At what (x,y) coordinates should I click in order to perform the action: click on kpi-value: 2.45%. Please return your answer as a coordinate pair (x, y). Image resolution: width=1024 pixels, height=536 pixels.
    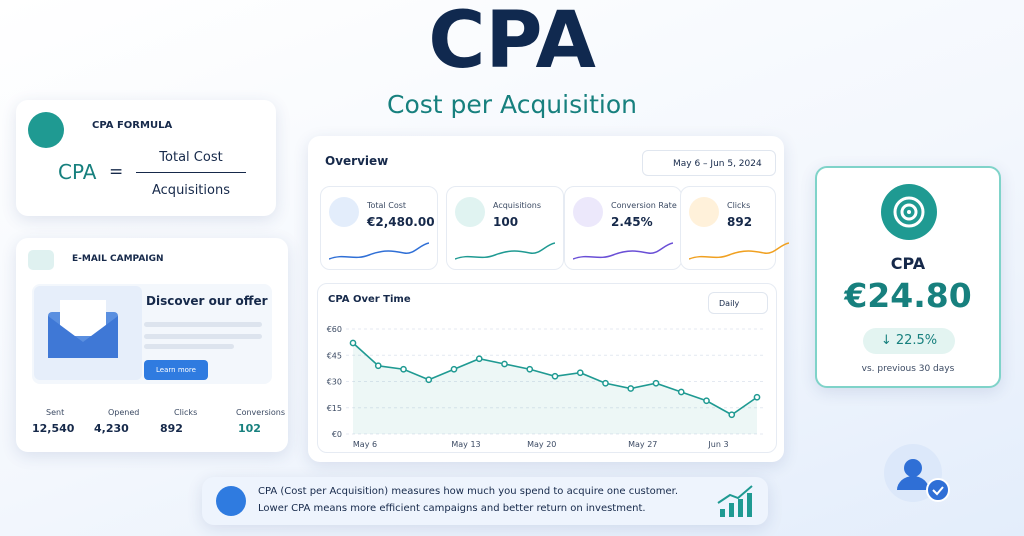
    Looking at the image, I should click on (632, 222).